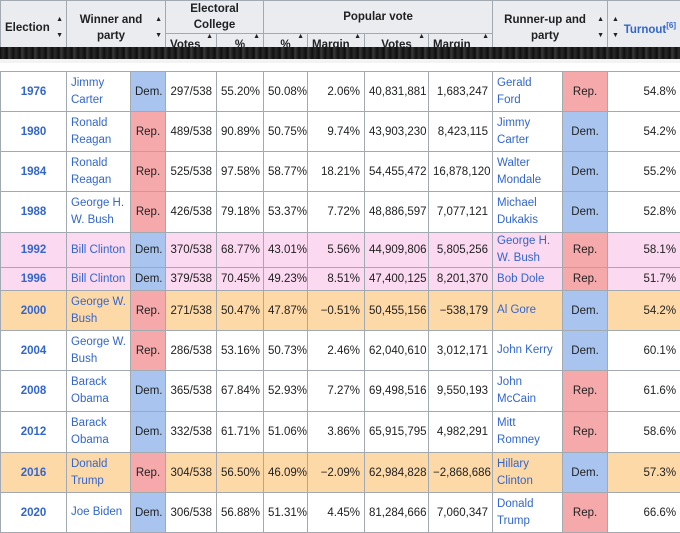  Describe the element at coordinates (644, 351) in the screenshot. I see `turnout: 60.1%` at that location.